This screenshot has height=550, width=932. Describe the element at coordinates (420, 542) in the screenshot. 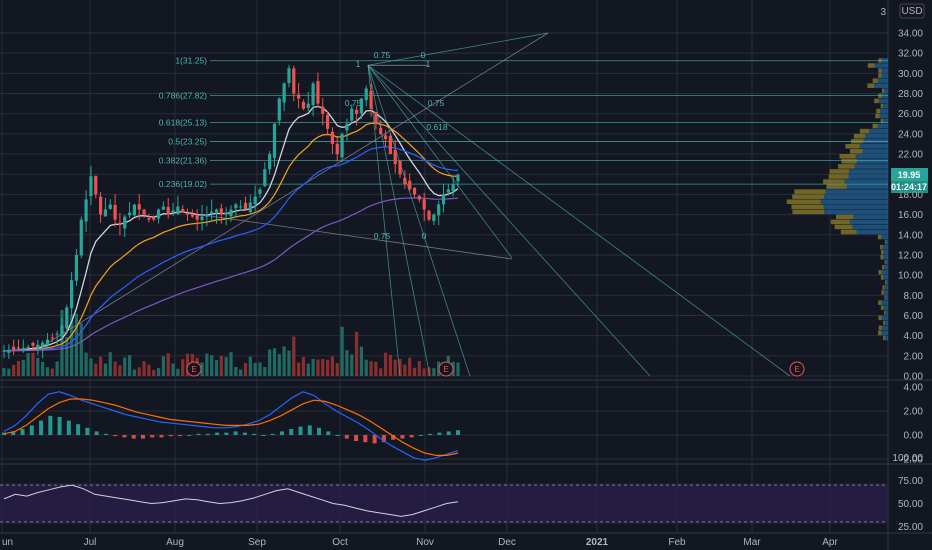

I see `time-axis: un Jul Aug Sep Oct Nov Dec 2021 Feb Mar Apr` at that location.